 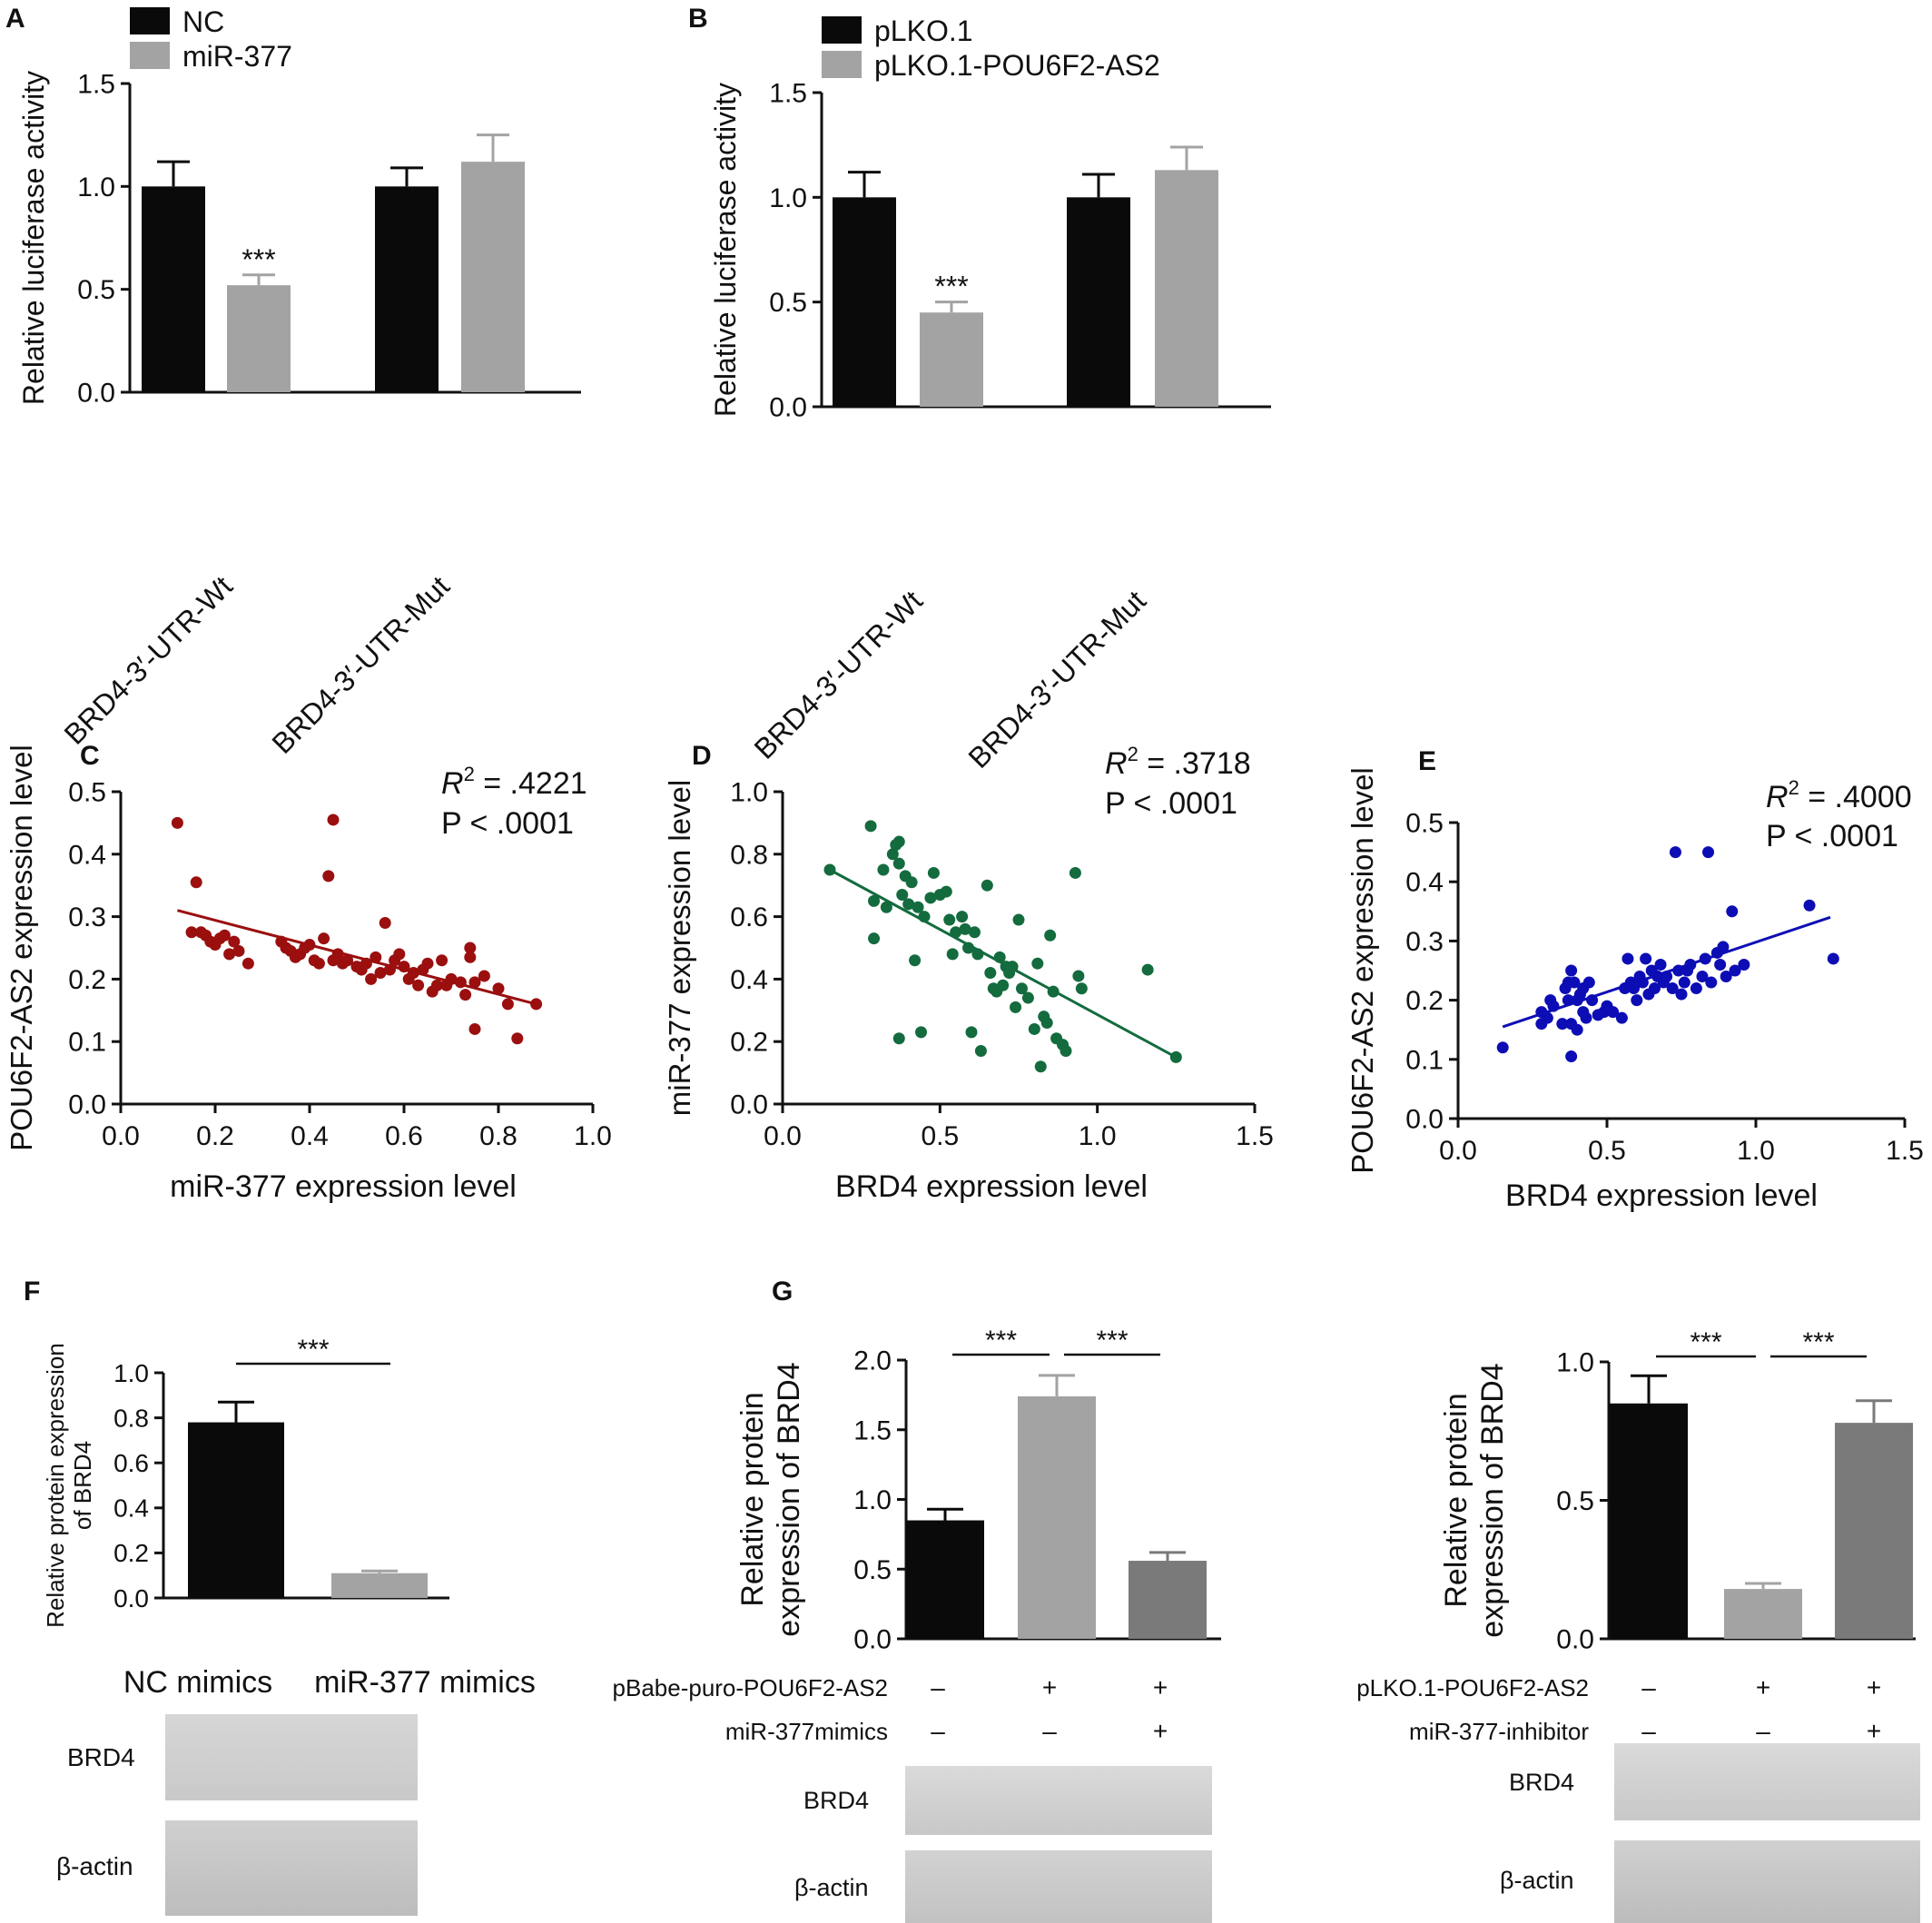 What do you see at coordinates (749, 1105) in the screenshot?
I see `chart-d-y-tick-label: 0.0` at bounding box center [749, 1105].